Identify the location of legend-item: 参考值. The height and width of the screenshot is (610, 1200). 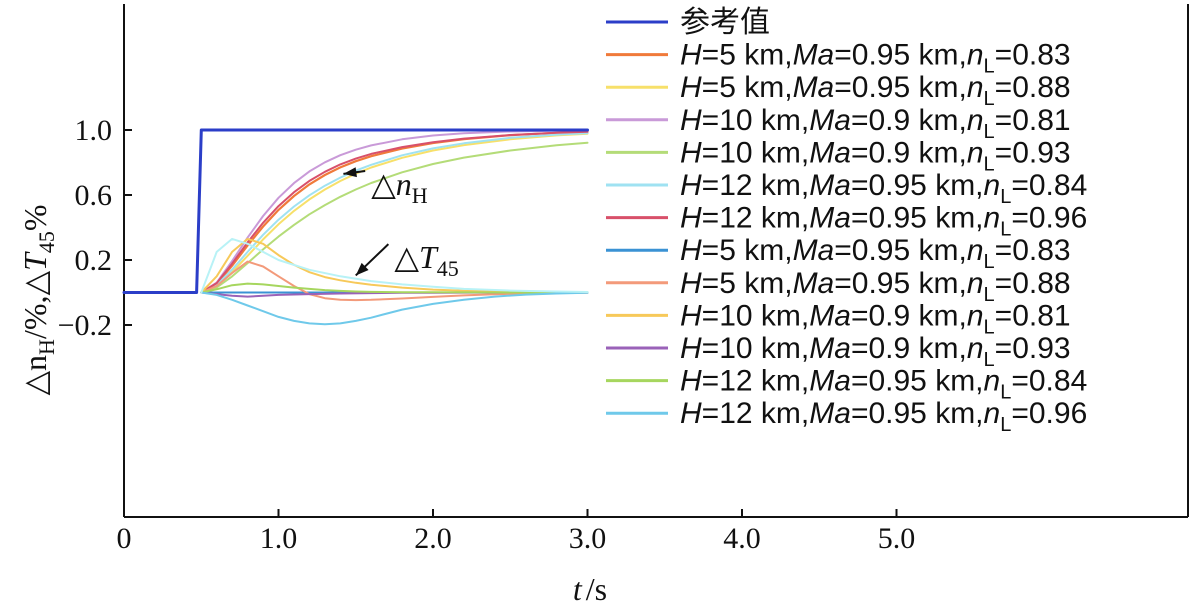
(688, 22).